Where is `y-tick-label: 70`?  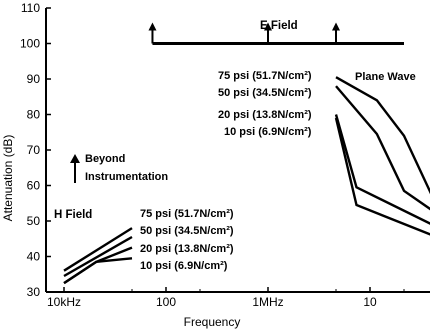
y-tick-label: 70 is located at coordinates (34, 150).